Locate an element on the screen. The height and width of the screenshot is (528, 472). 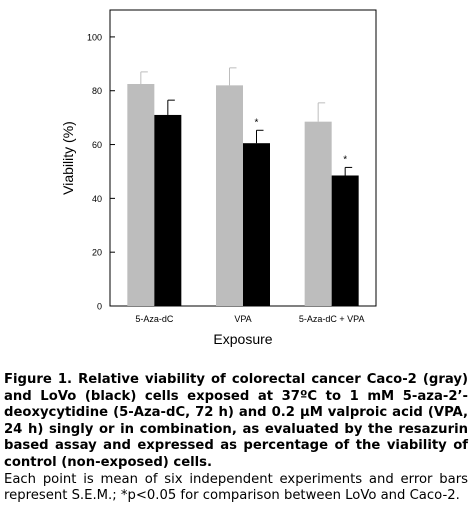
y-axis-label: Viability (%) is located at coordinates (68, 158).